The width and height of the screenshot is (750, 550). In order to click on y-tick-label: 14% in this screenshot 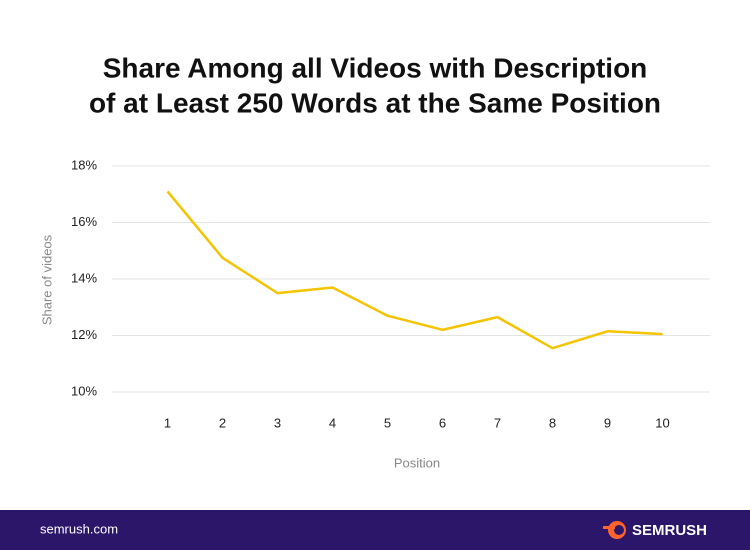, I will do `click(84, 277)`.